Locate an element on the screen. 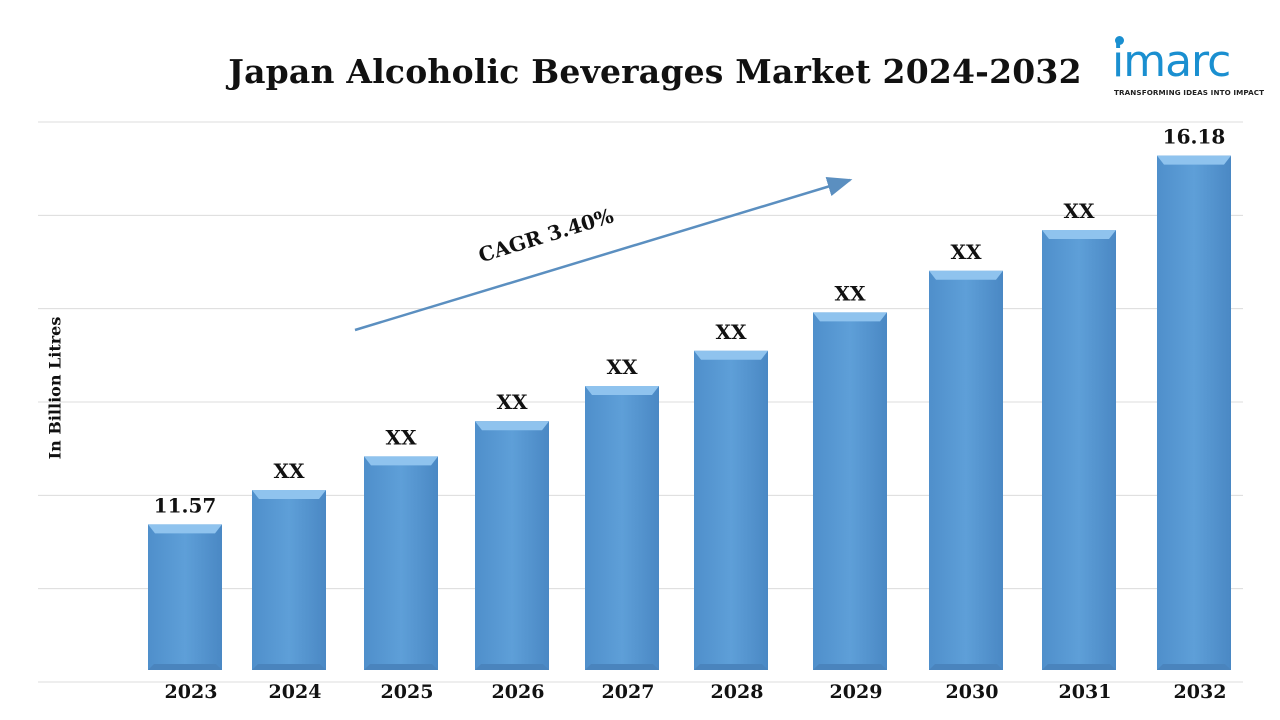 The width and height of the screenshot is (1280, 720). bar-base-2026 is located at coordinates (512, 667).